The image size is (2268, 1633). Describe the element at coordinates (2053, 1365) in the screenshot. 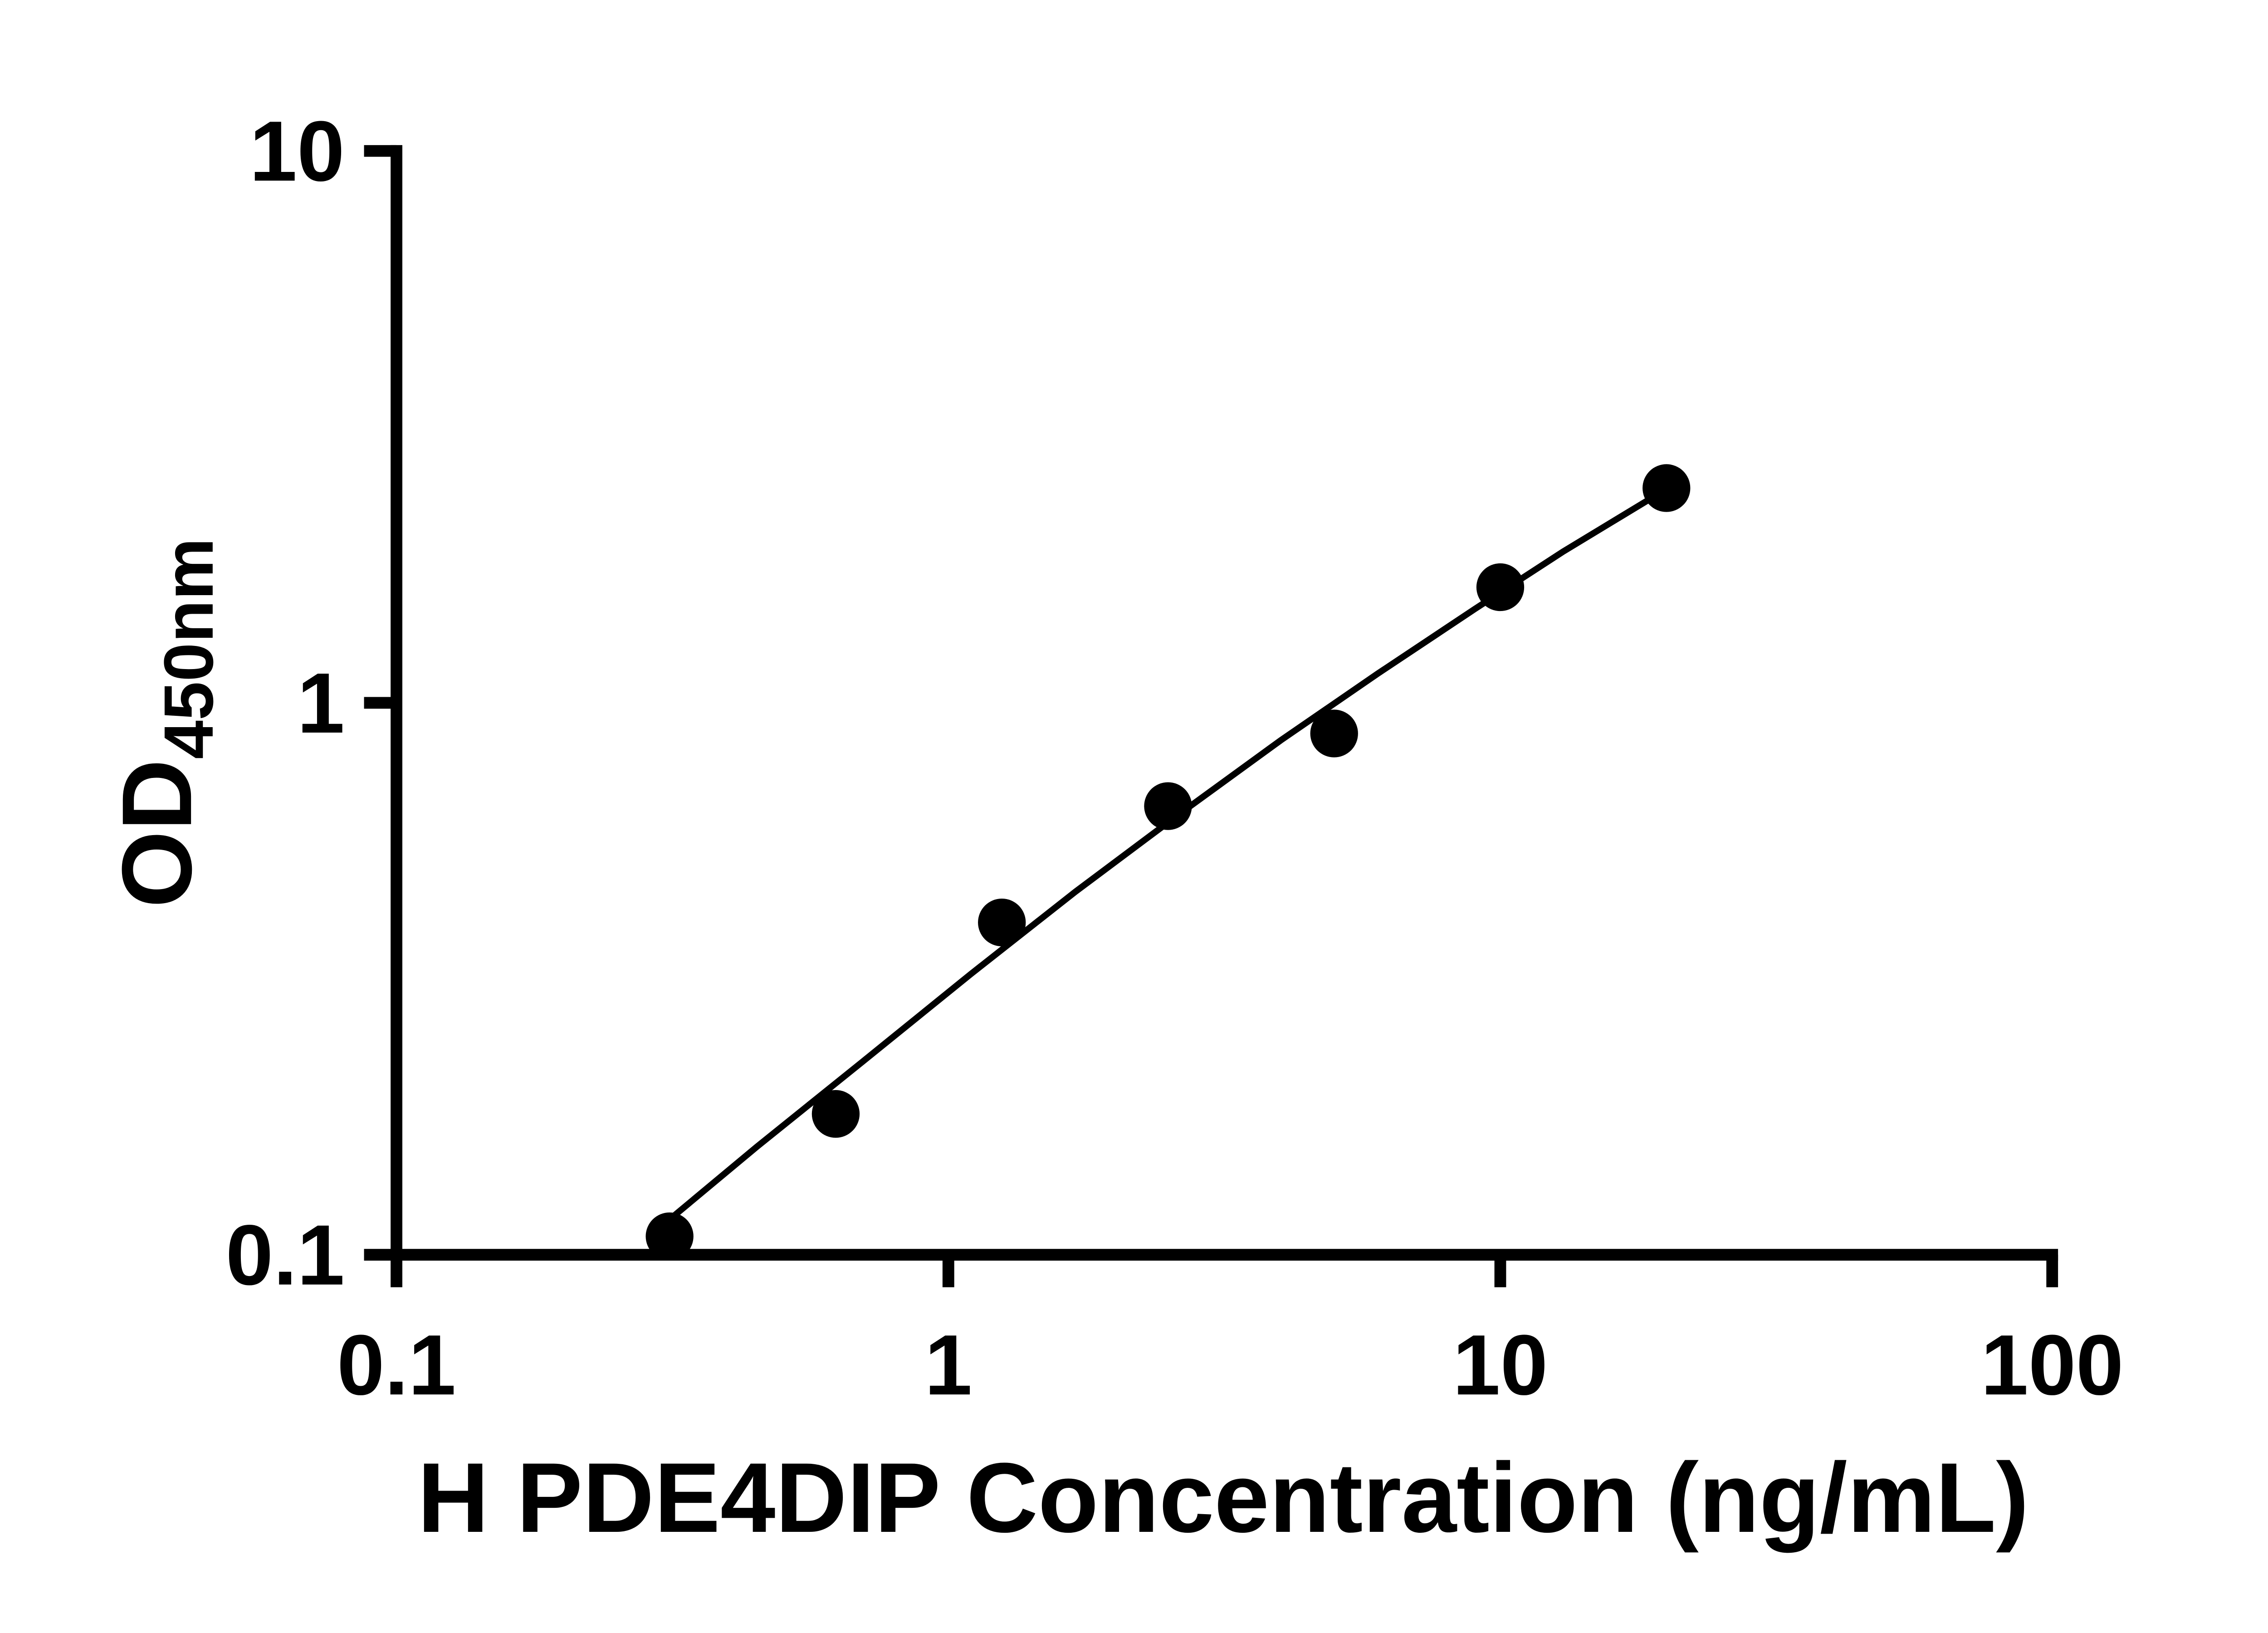

I see `x-tick-label: 100` at that location.